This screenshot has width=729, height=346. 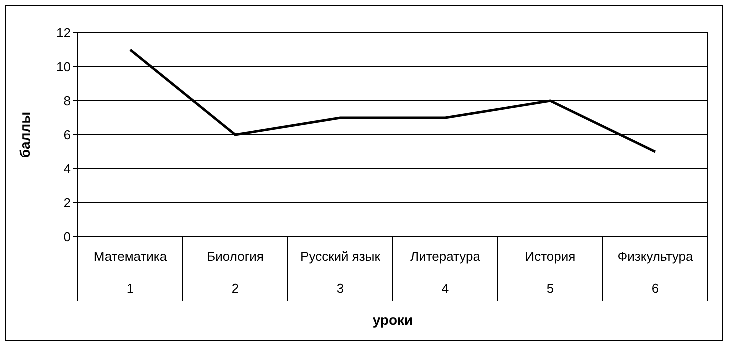 I want to click on x-axis-title: уроки, so click(x=393, y=320).